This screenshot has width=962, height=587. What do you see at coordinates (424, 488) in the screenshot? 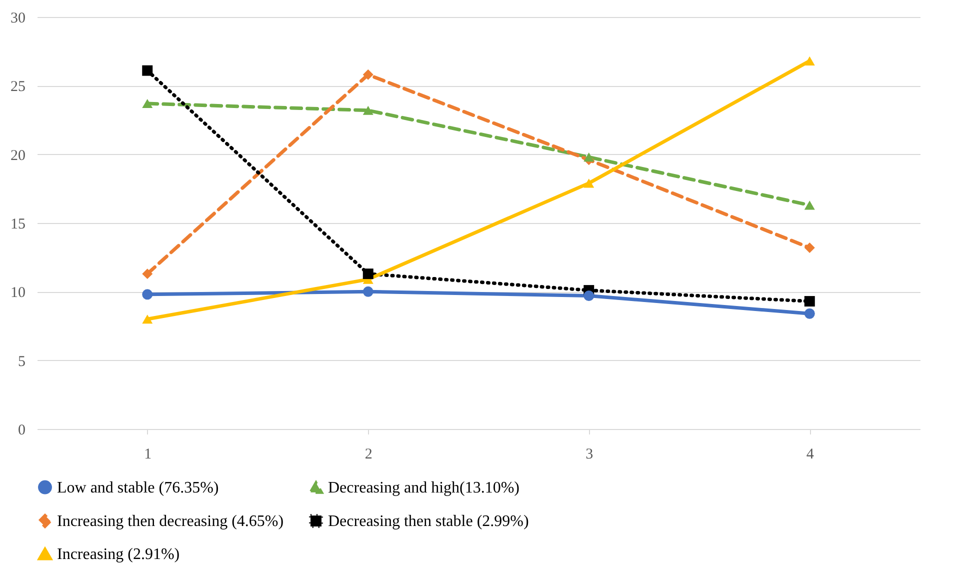
I see `legend-label: Decreasing and high(13.10%)` at bounding box center [424, 488].